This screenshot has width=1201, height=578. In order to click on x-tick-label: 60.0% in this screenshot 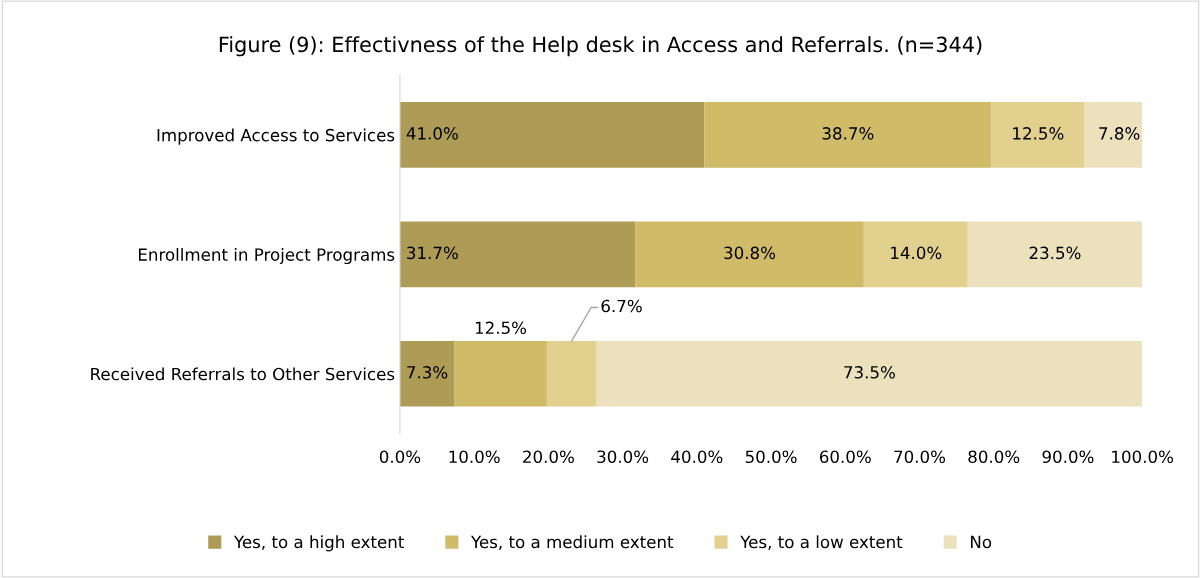, I will do `click(845, 457)`.